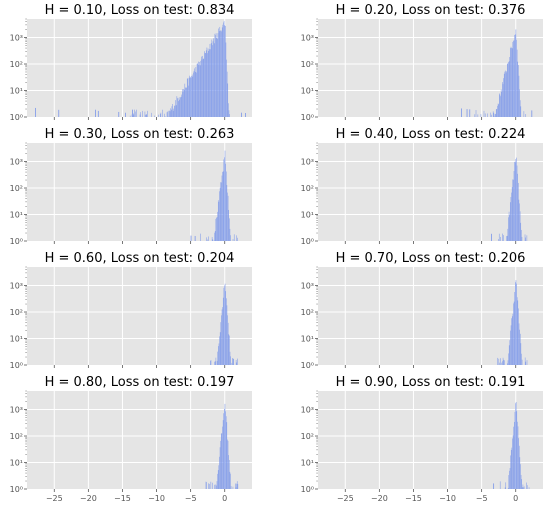 The width and height of the screenshot is (550, 509). Describe the element at coordinates (122, 498) in the screenshot. I see `x-tick-label: −15` at that location.